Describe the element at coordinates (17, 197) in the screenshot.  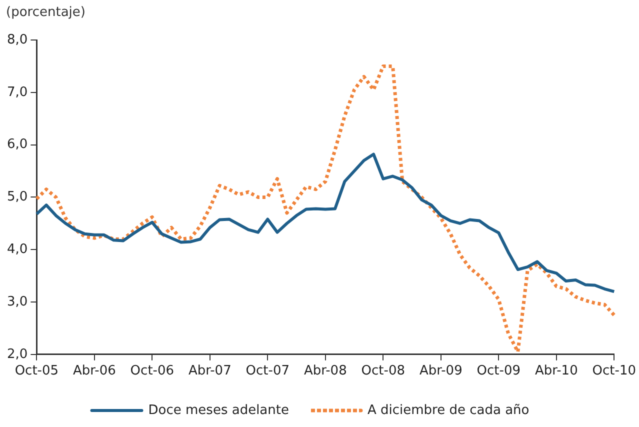
I see `y-tick-label: 5,0` at that location.